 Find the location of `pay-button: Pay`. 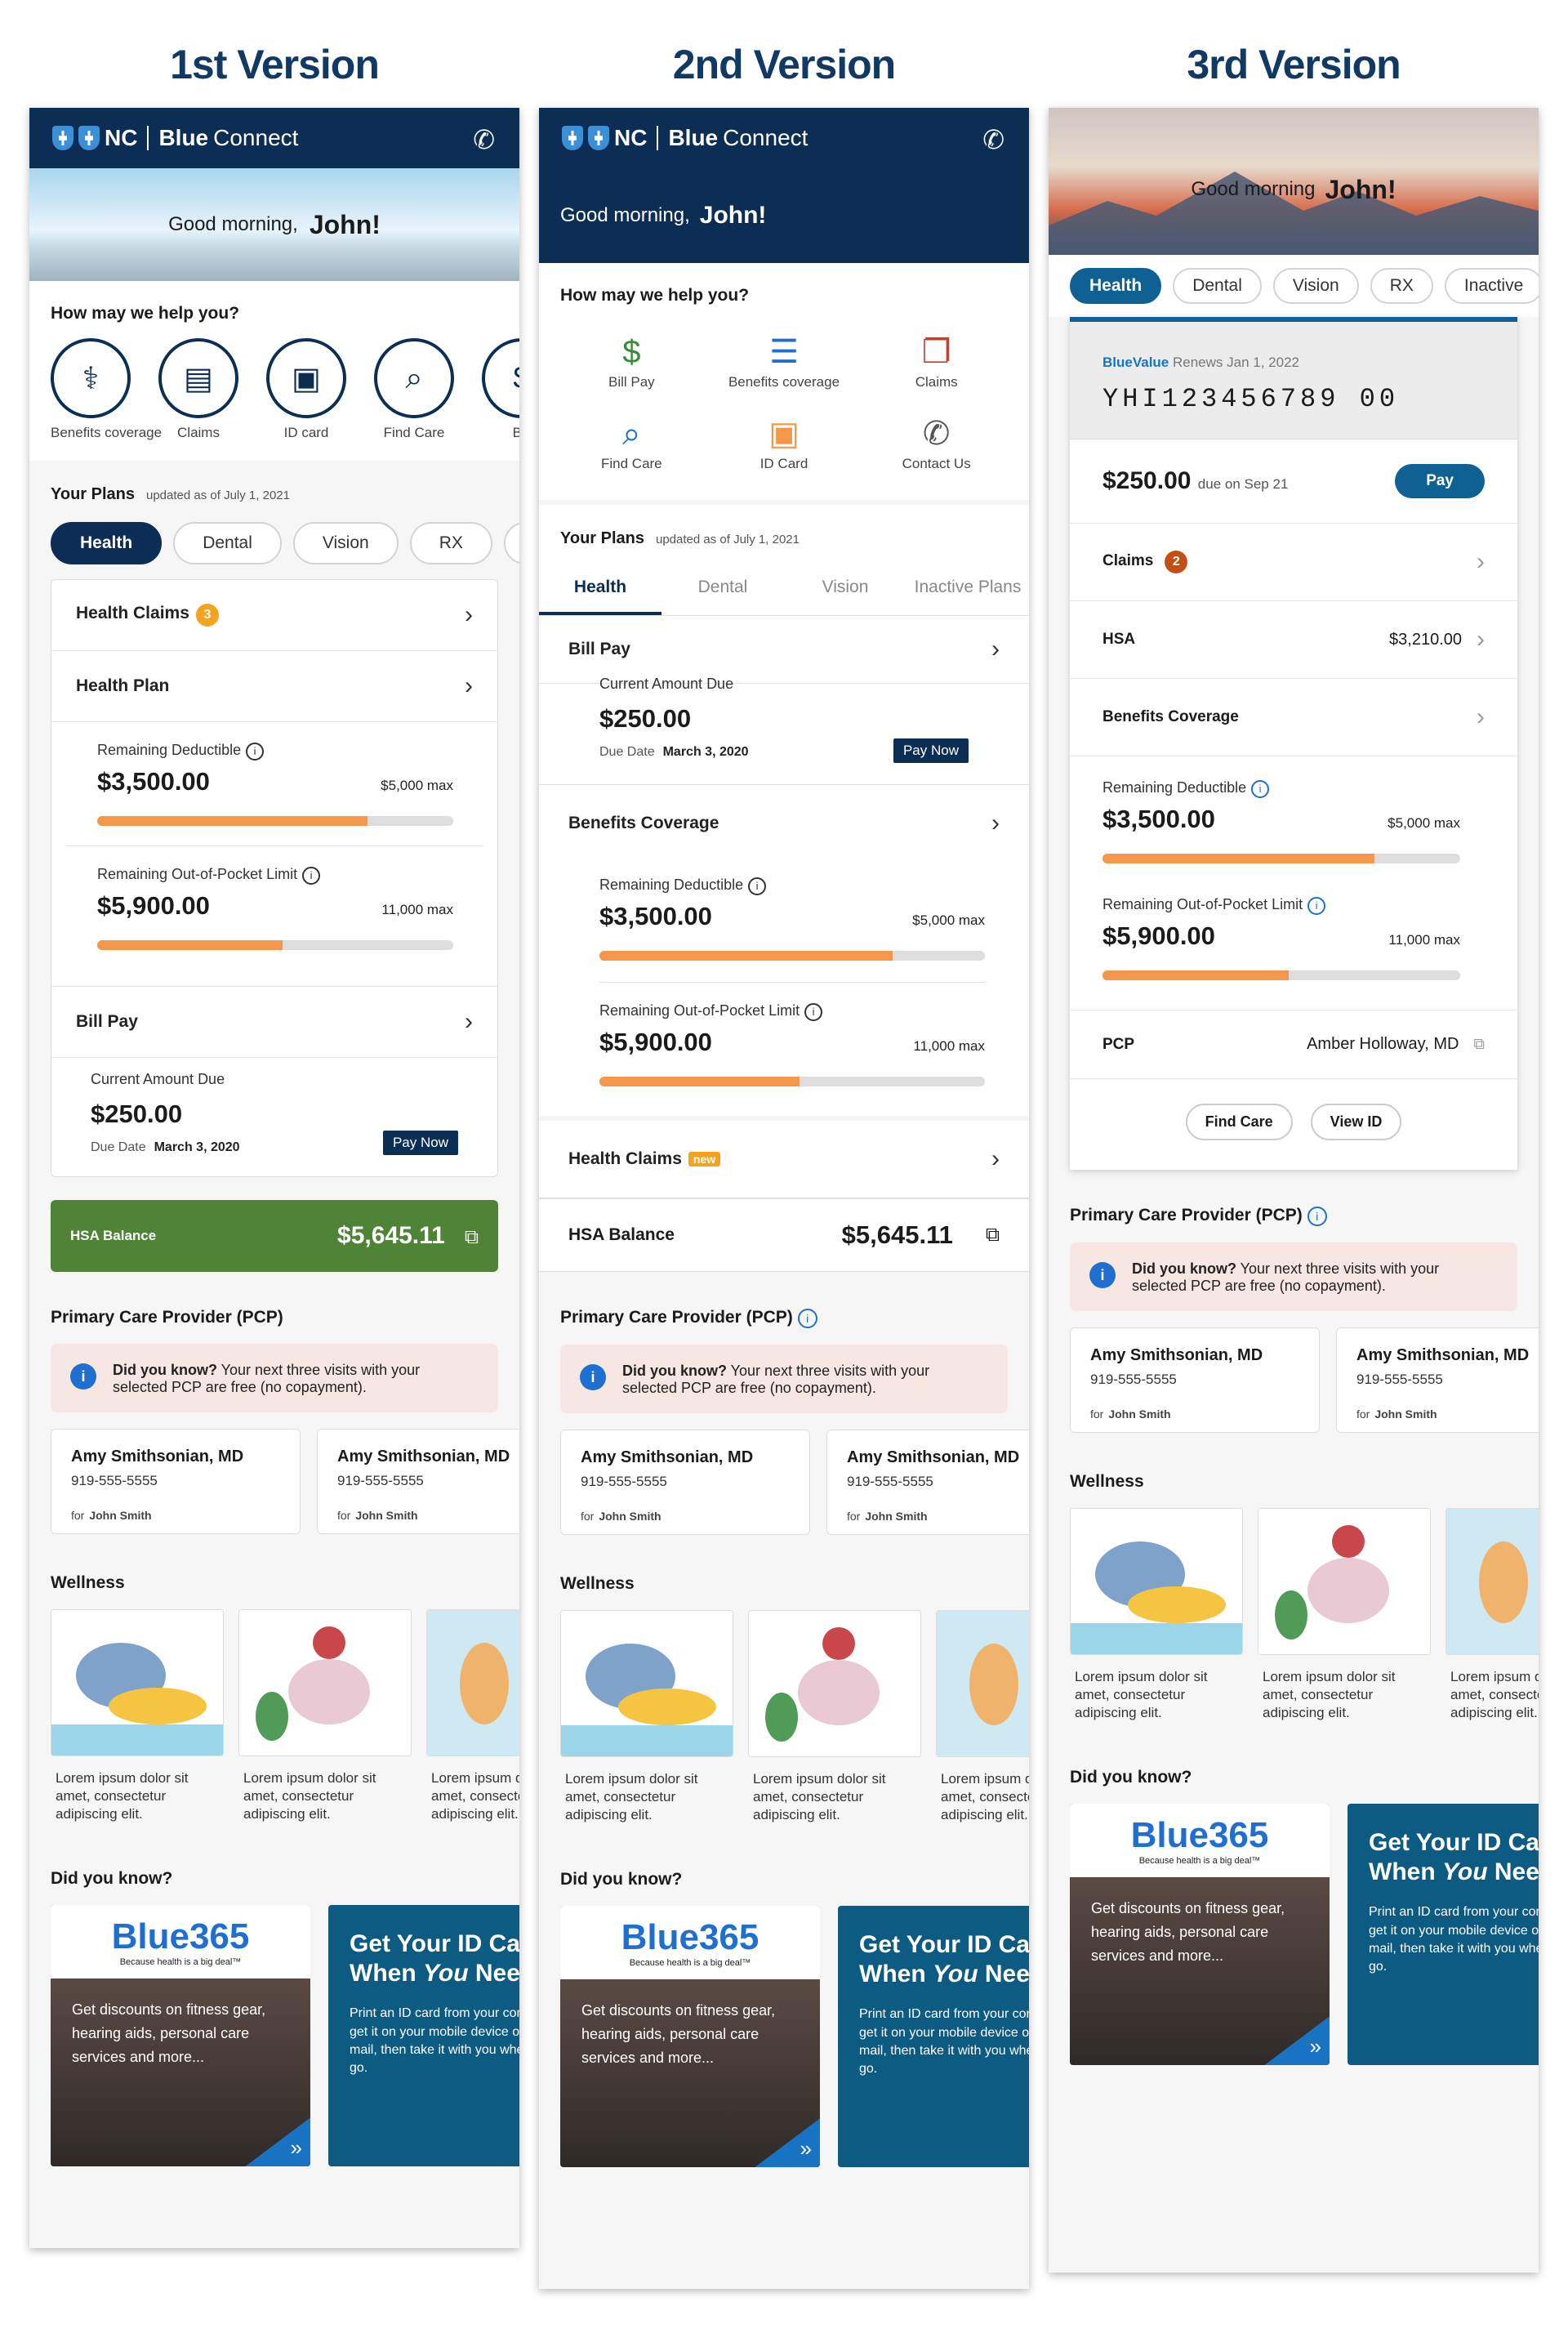

pay-button: Pay is located at coordinates (1440, 481).